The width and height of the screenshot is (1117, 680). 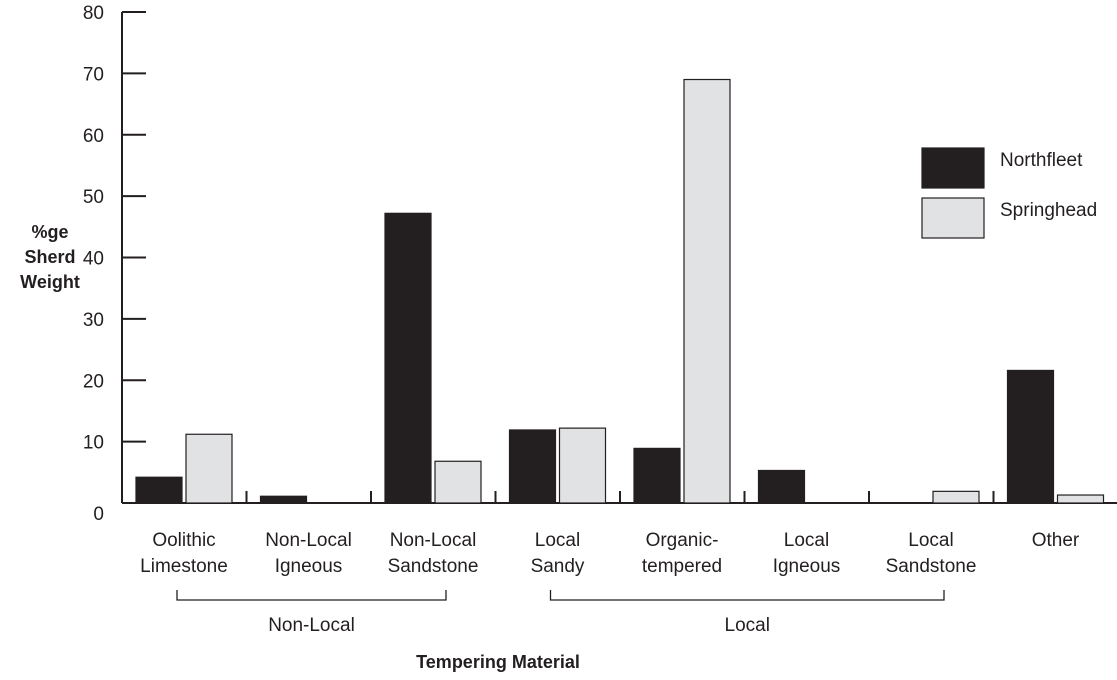 I want to click on legend: Northfleet Springhead, so click(x=1009, y=193).